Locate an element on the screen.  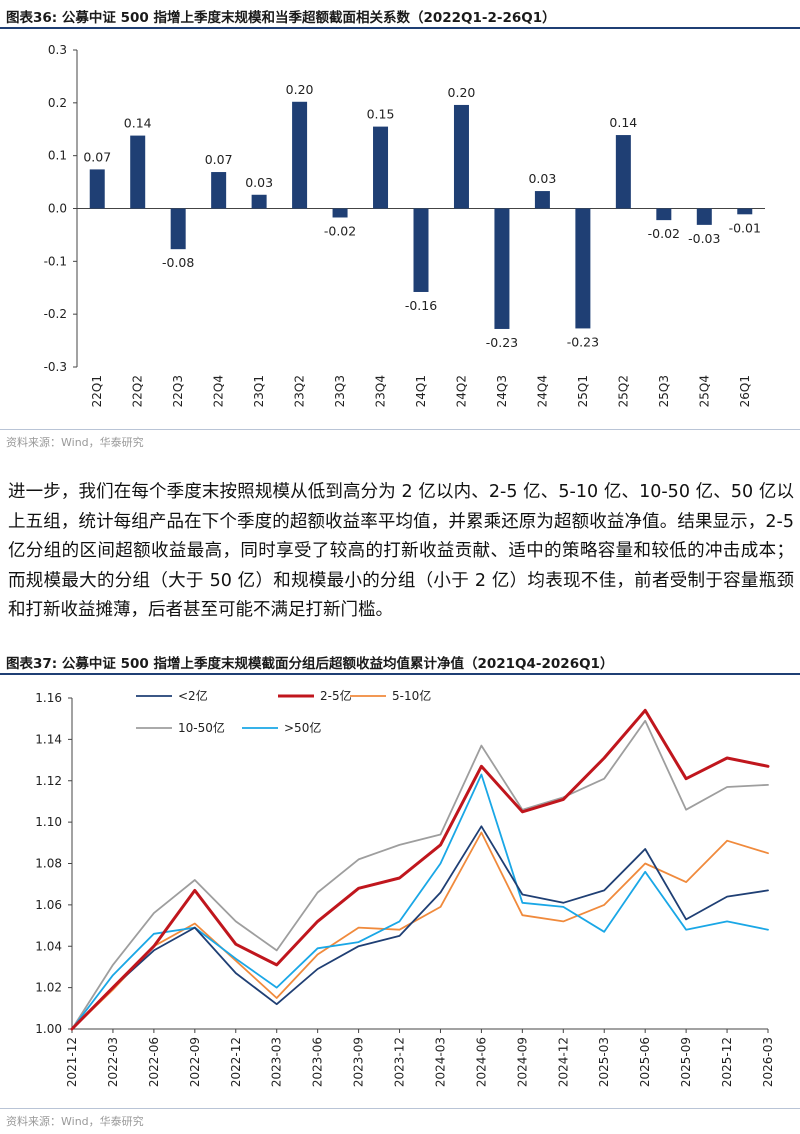
bar-x-tick-label: 24Q4 is located at coordinates (542, 391).